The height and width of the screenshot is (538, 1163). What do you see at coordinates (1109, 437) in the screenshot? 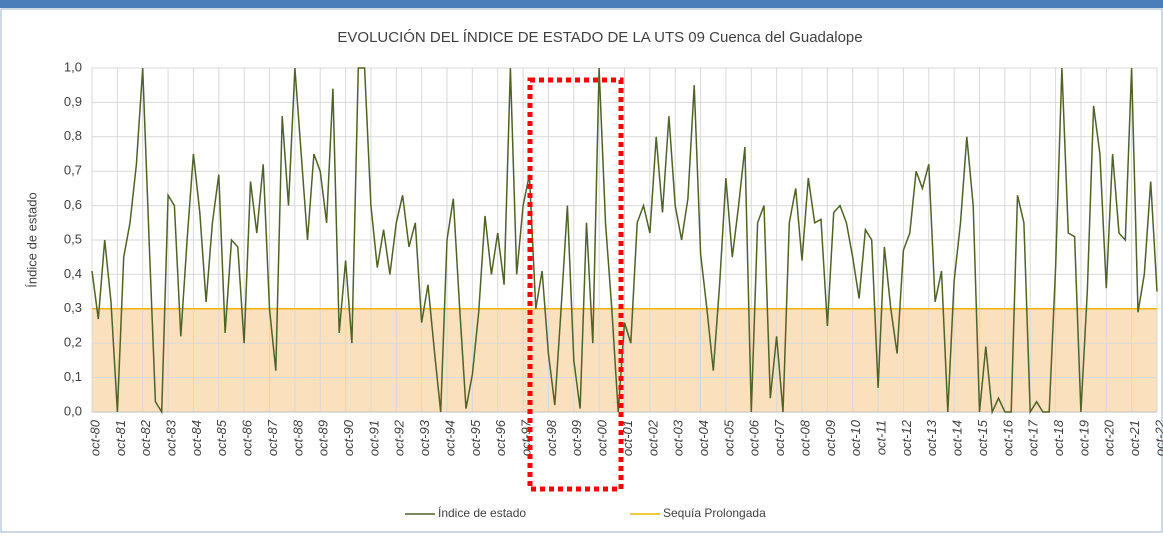
I see `x-tick-label: oct-20` at bounding box center [1109, 437].